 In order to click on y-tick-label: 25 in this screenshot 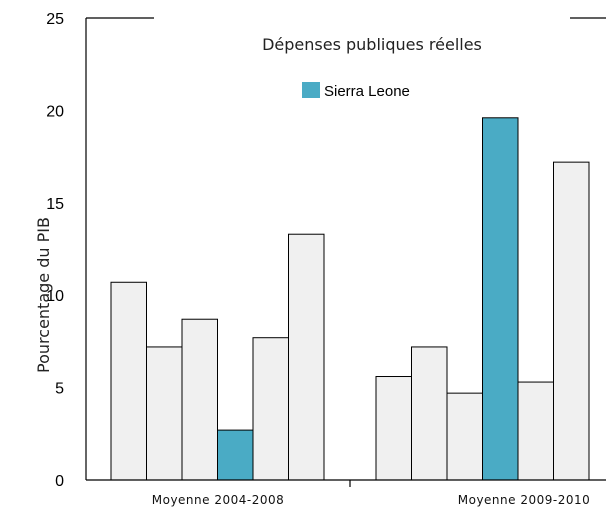, I will do `click(55, 19)`.